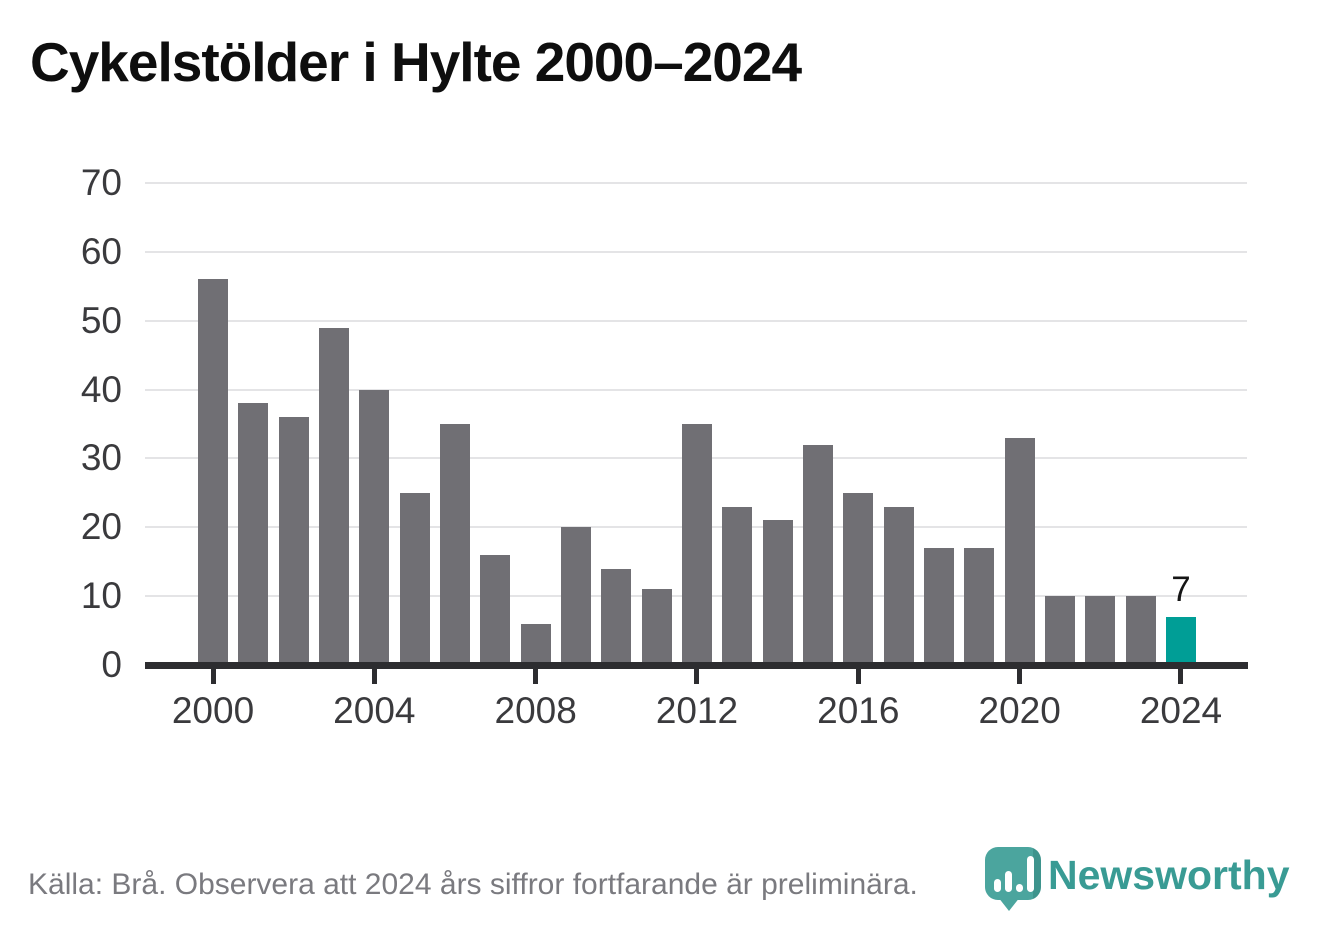 The width and height of the screenshot is (1322, 939). What do you see at coordinates (414, 578) in the screenshot?
I see `bar-2005` at bounding box center [414, 578].